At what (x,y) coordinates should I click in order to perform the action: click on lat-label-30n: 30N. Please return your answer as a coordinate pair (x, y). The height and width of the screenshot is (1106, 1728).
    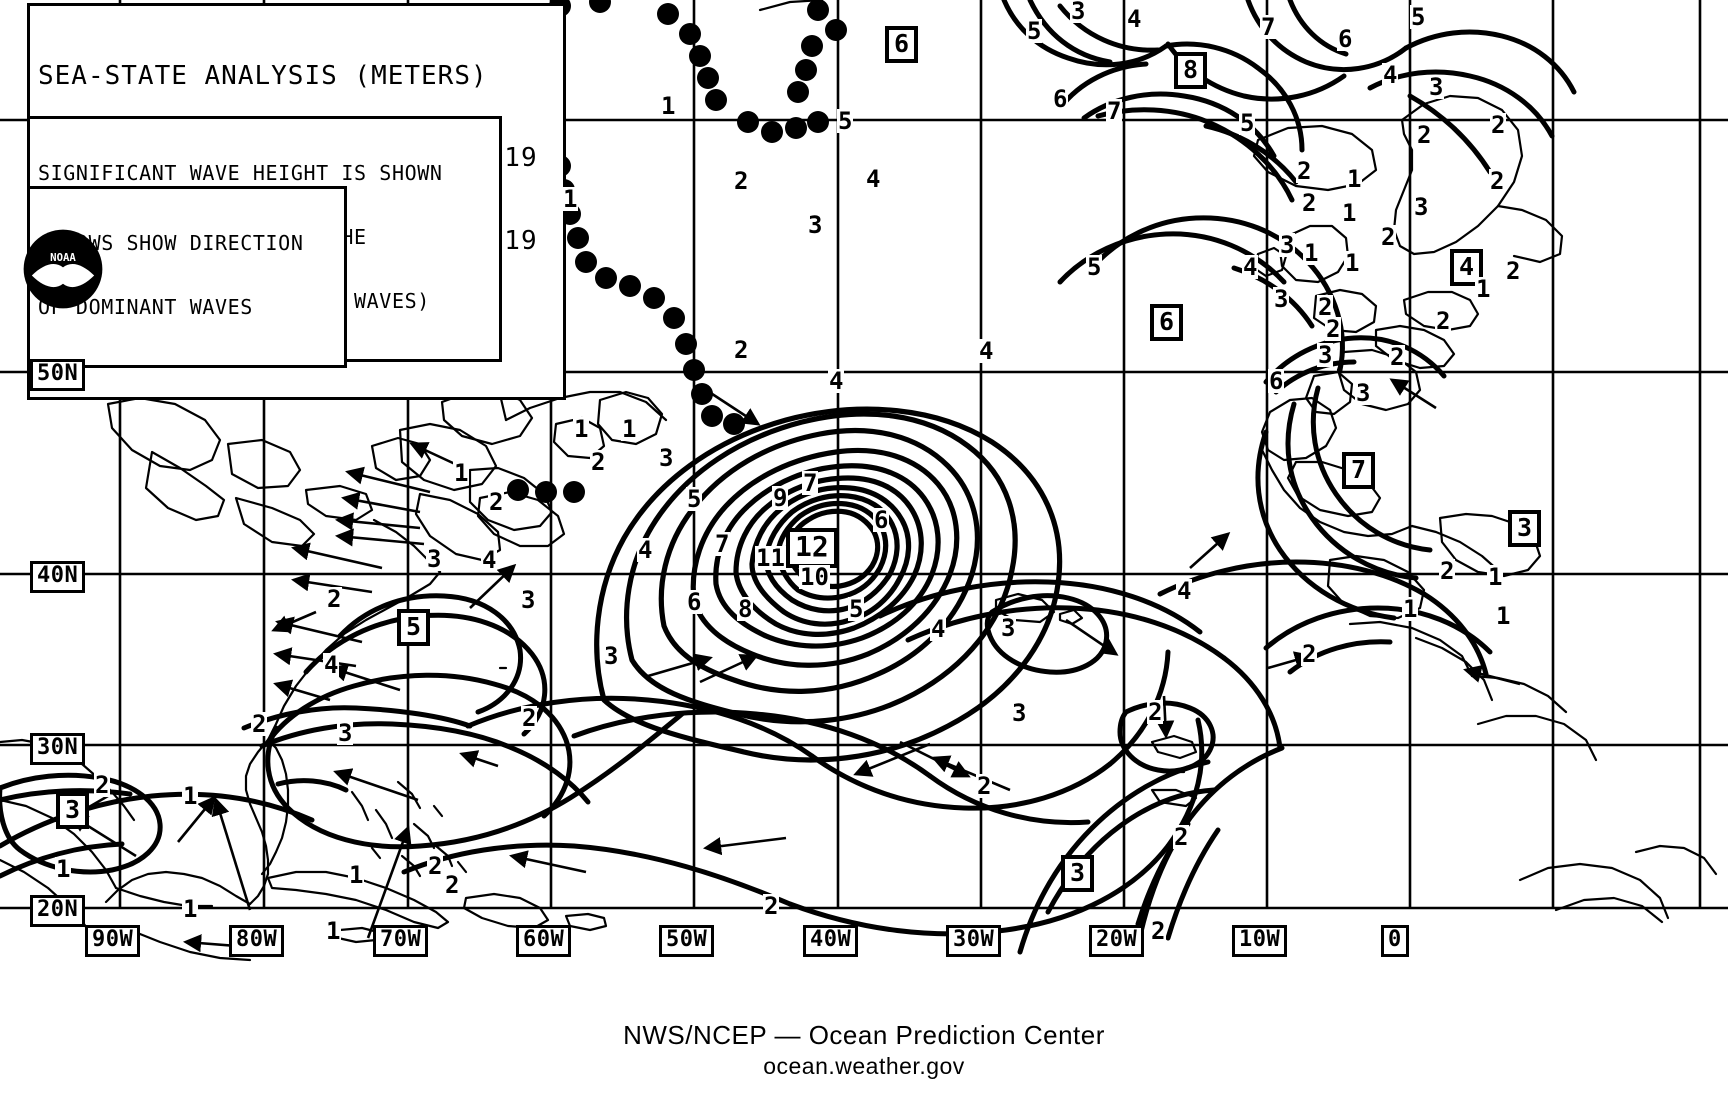
    Looking at the image, I should click on (58, 749).